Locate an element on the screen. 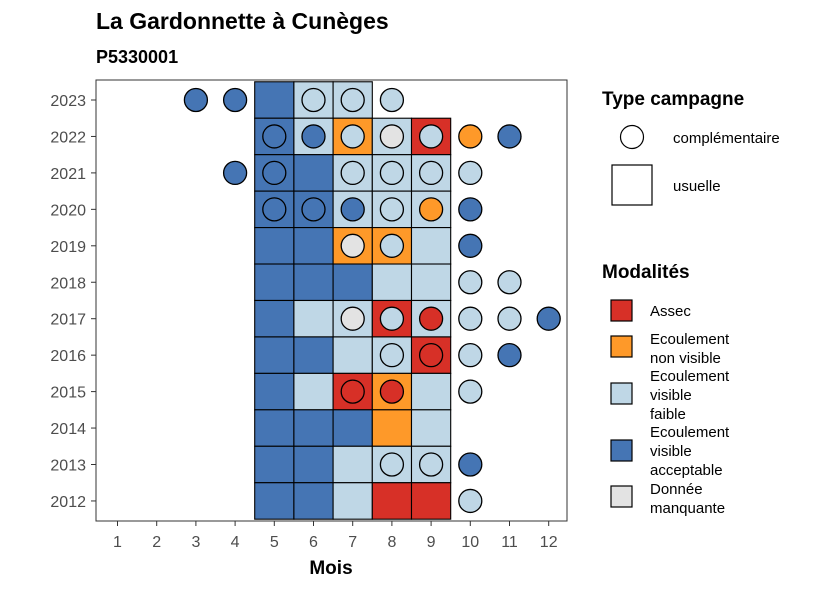 This screenshot has height=590, width=826. y-tick-label: 2018 is located at coordinates (68, 283).